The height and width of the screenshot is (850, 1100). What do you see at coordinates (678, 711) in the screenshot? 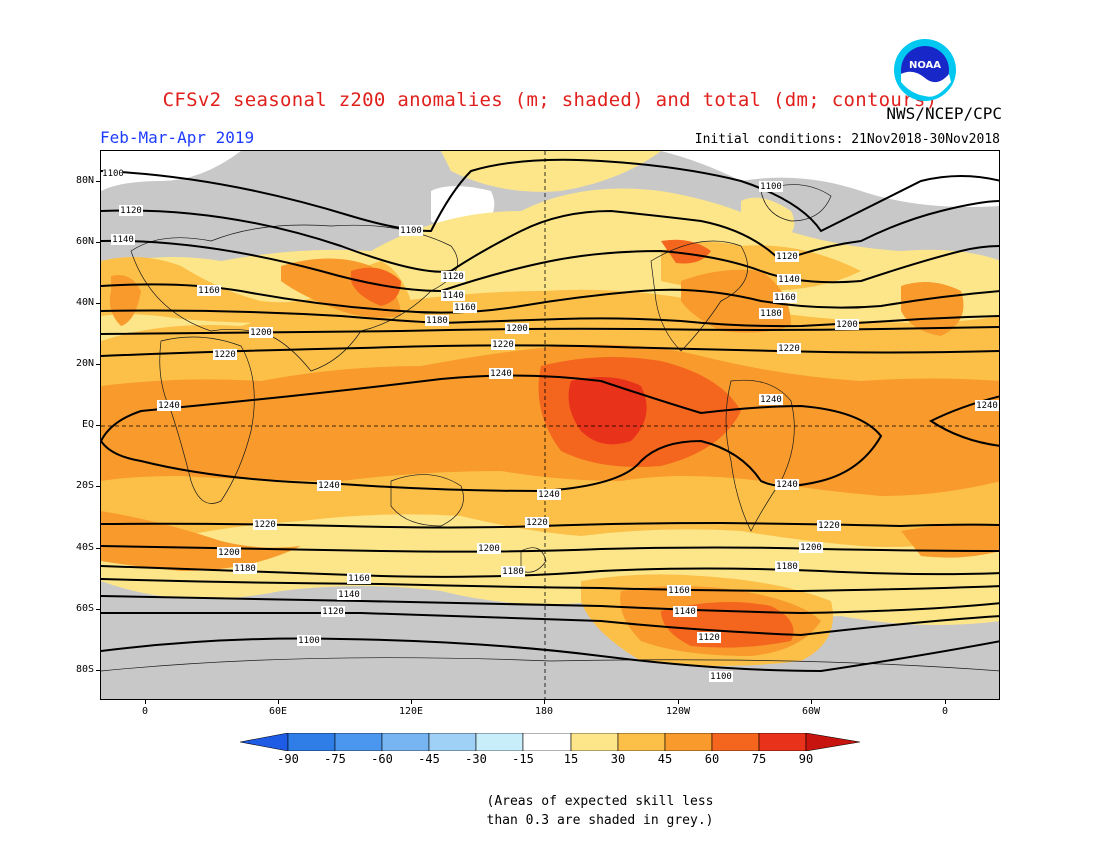
I see `lon-label: 120W` at bounding box center [678, 711].